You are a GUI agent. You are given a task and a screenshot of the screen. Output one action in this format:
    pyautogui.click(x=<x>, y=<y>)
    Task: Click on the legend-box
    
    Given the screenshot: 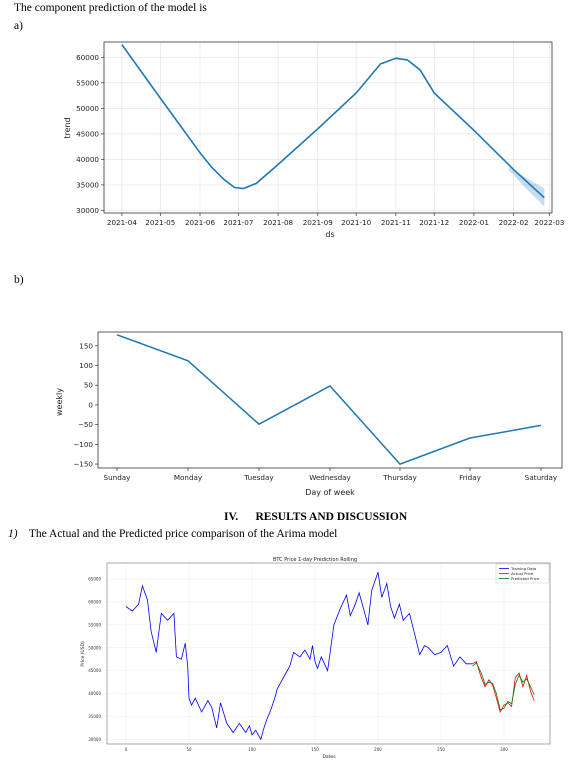 What is the action you would take?
    pyautogui.click(x=522, y=573)
    